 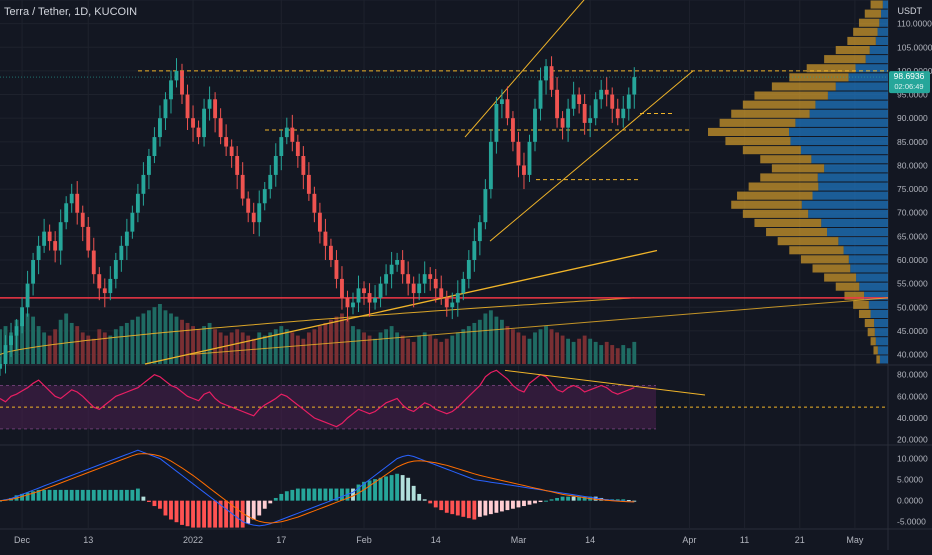 I want to click on time-tick-label: 2022, so click(x=193, y=540).